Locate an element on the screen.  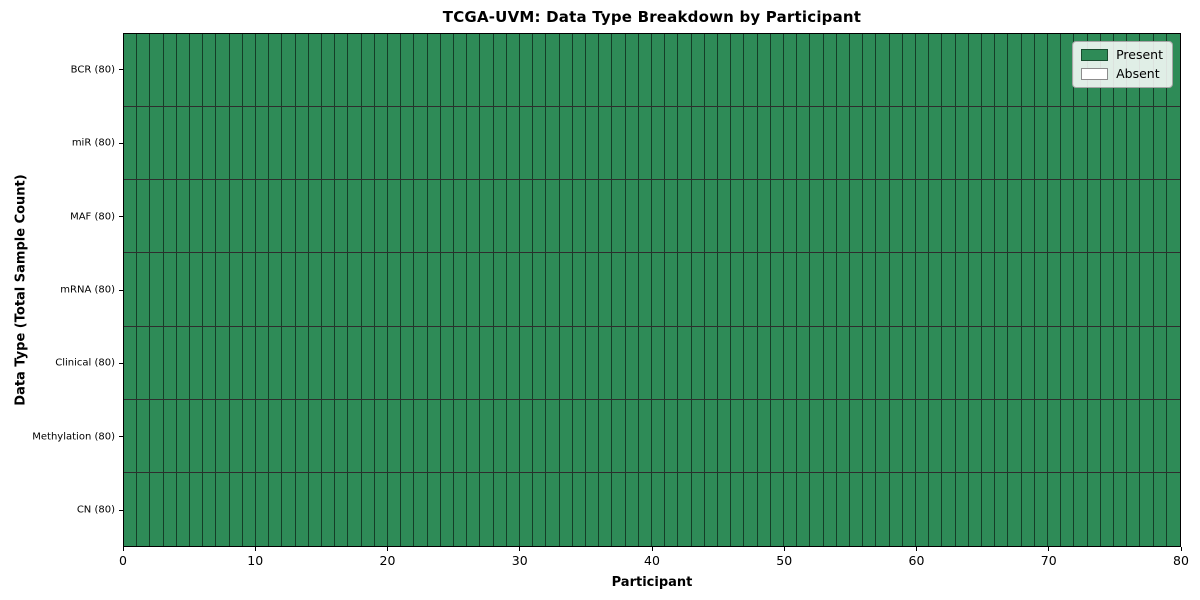
legend-entry: Absent is located at coordinates (1122, 74).